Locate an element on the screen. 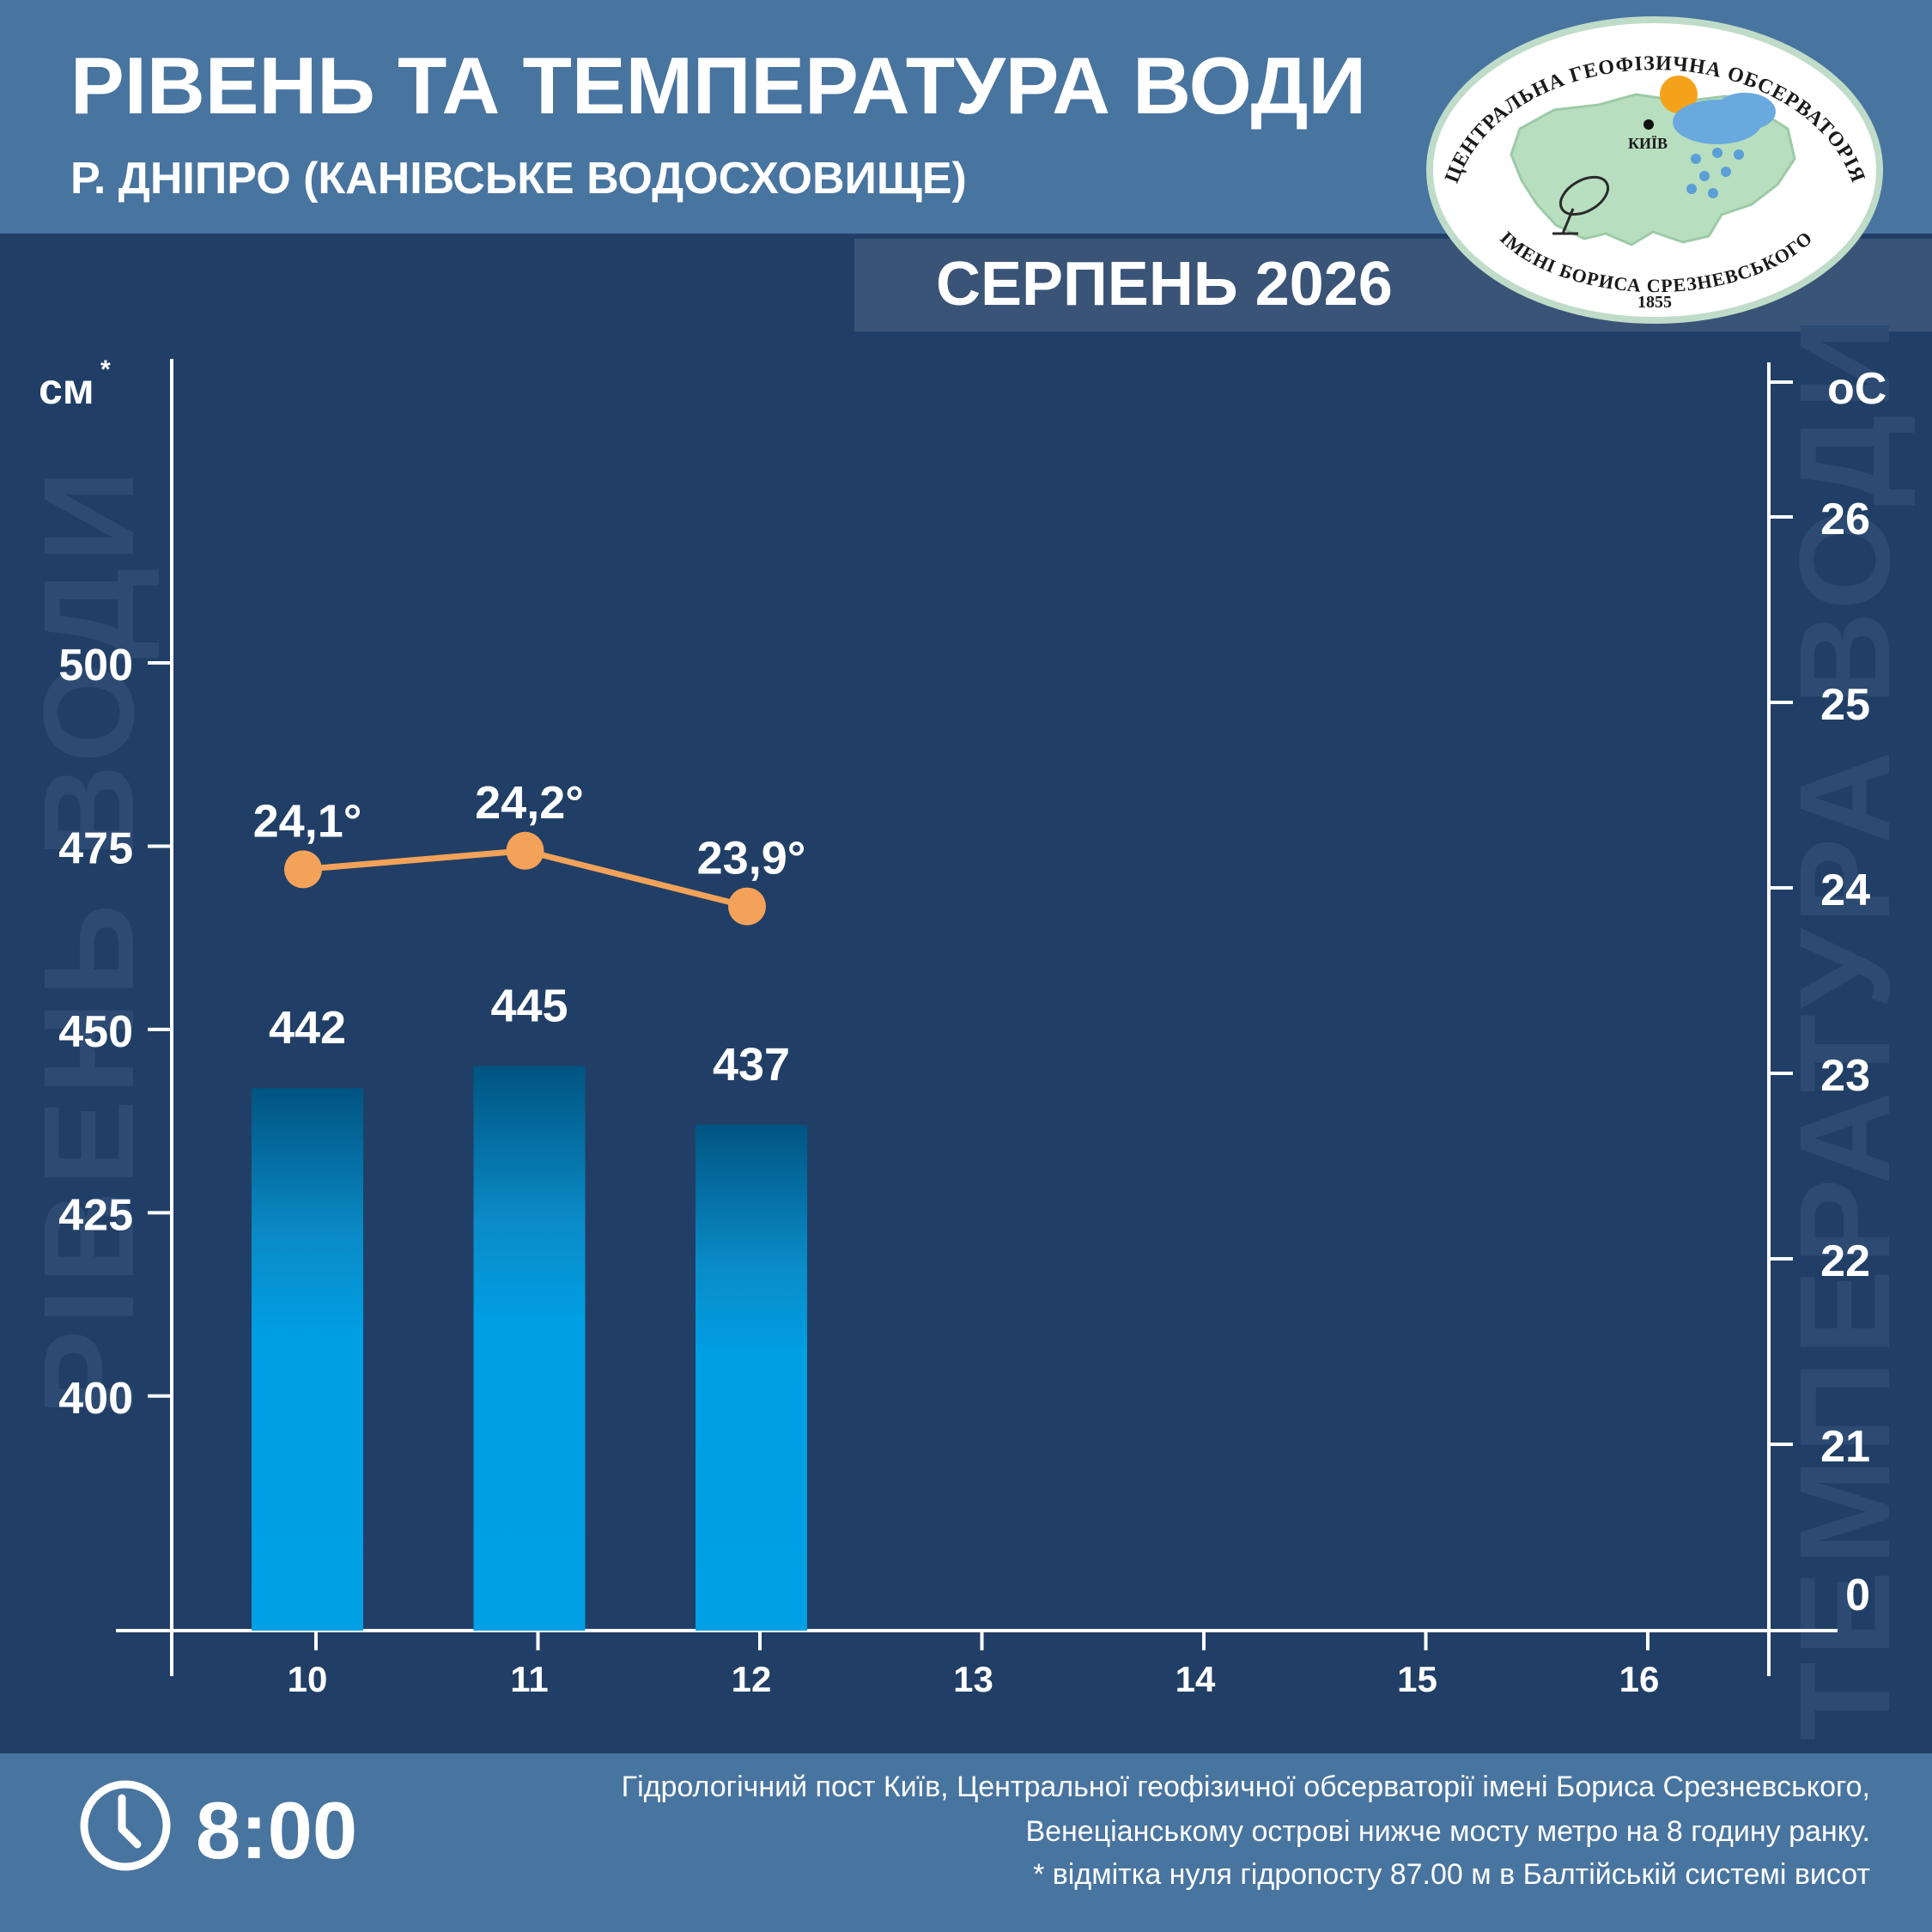 The width and height of the screenshot is (1932, 1932). x-tick-label: 15 is located at coordinates (1417, 1679).